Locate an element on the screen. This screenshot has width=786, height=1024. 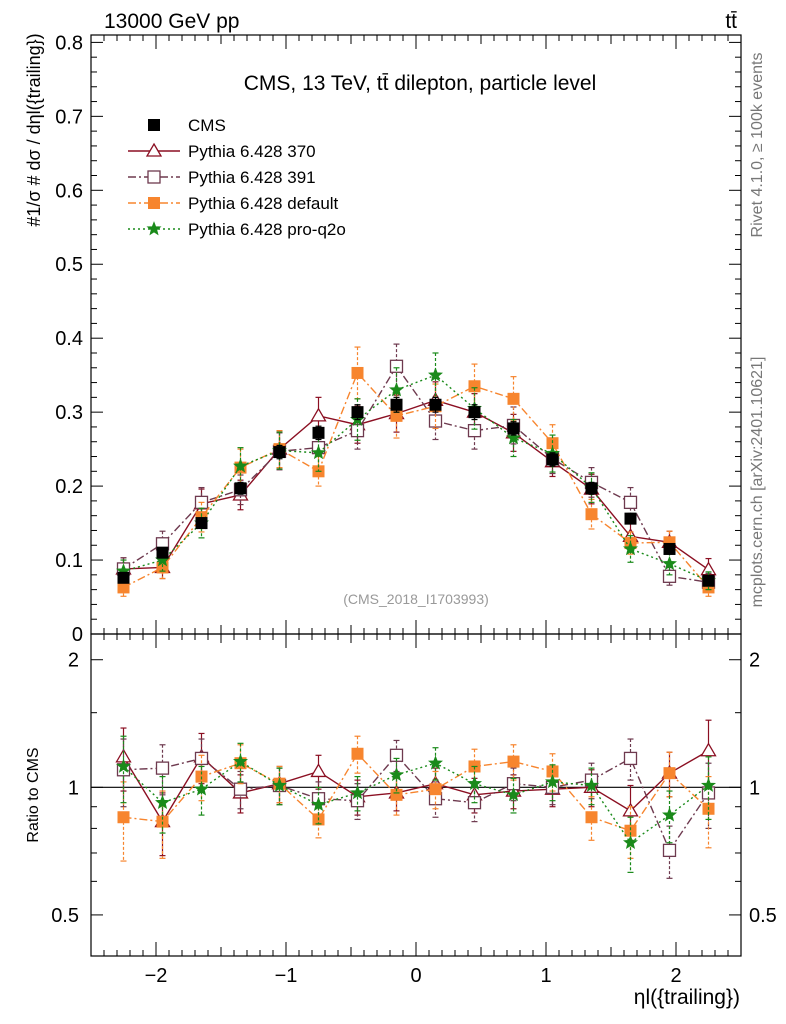
xtick-label: 2 is located at coordinates (675, 976).